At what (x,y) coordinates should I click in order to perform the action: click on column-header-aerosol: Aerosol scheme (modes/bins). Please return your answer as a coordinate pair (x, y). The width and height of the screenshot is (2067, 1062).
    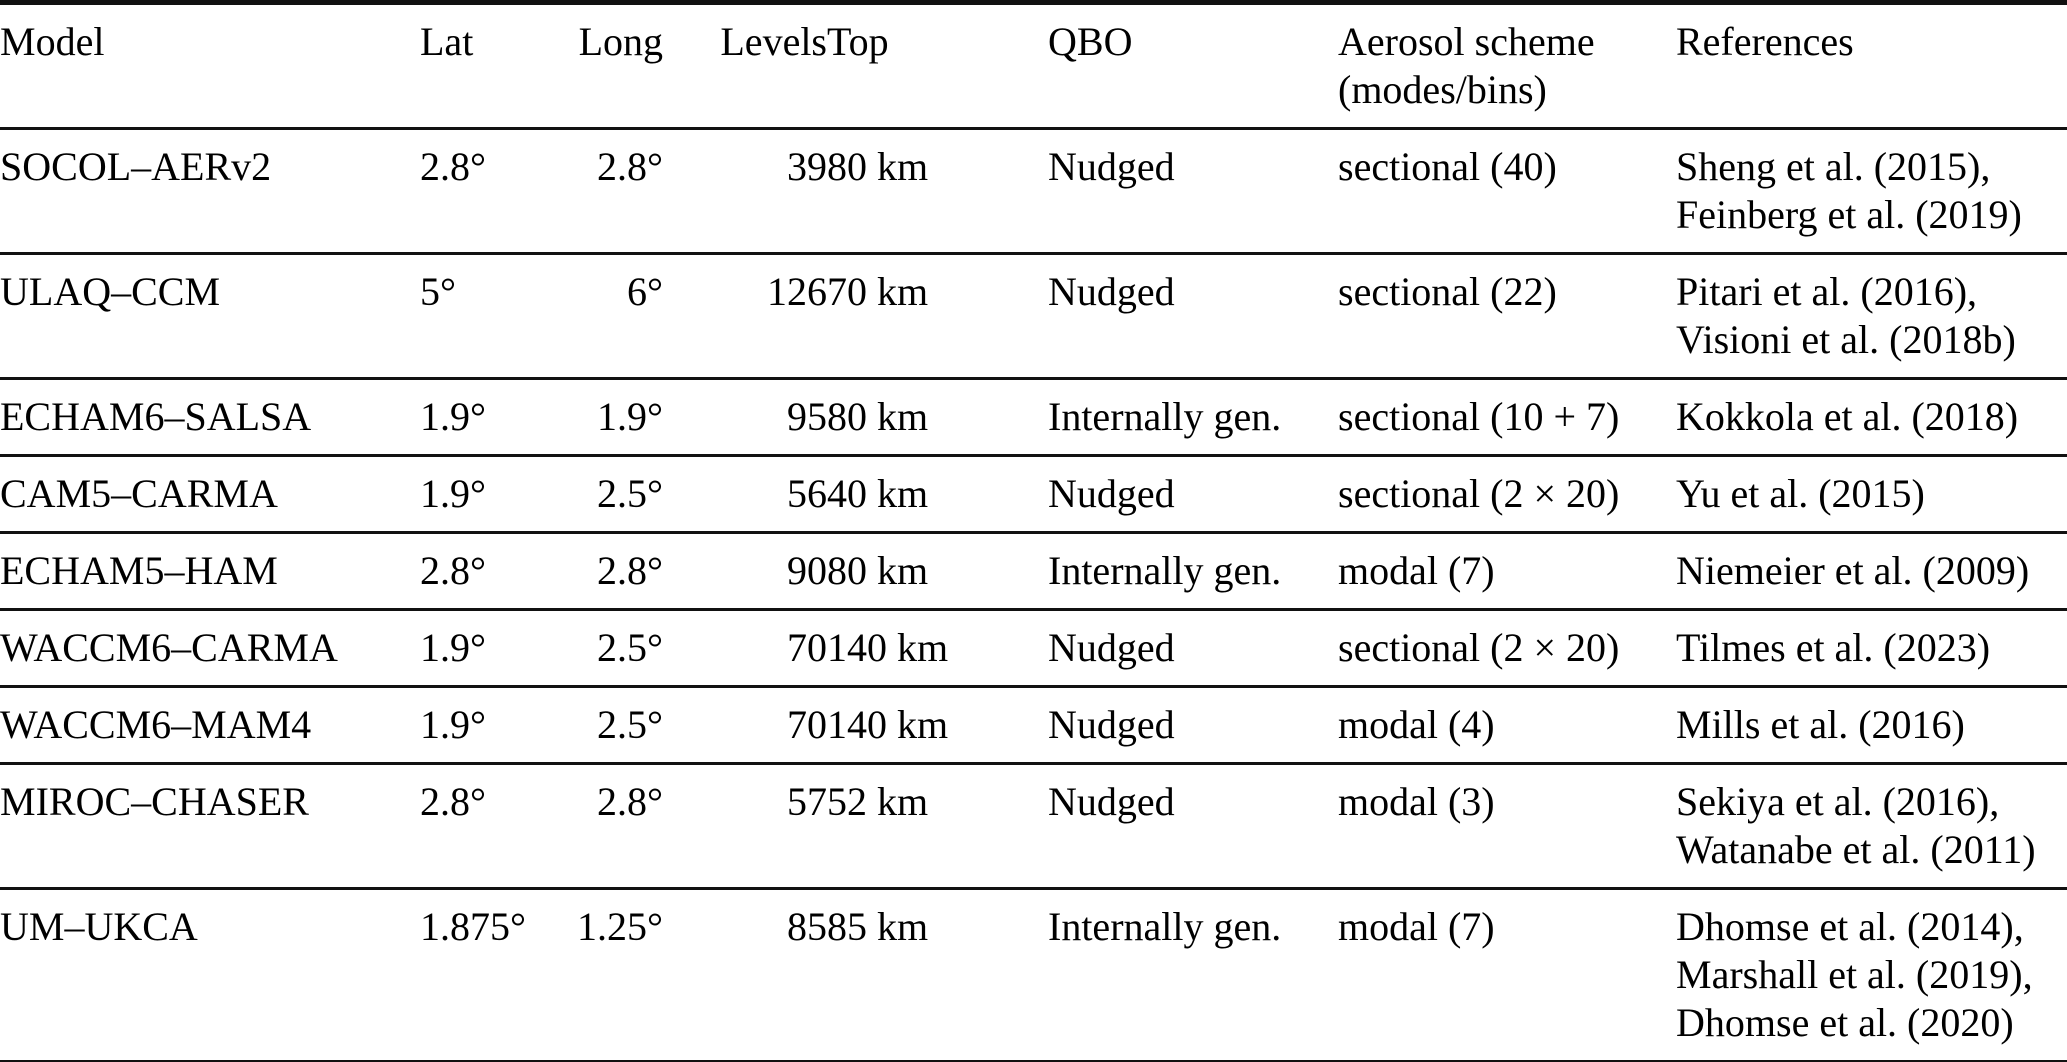
    Looking at the image, I should click on (1507, 66).